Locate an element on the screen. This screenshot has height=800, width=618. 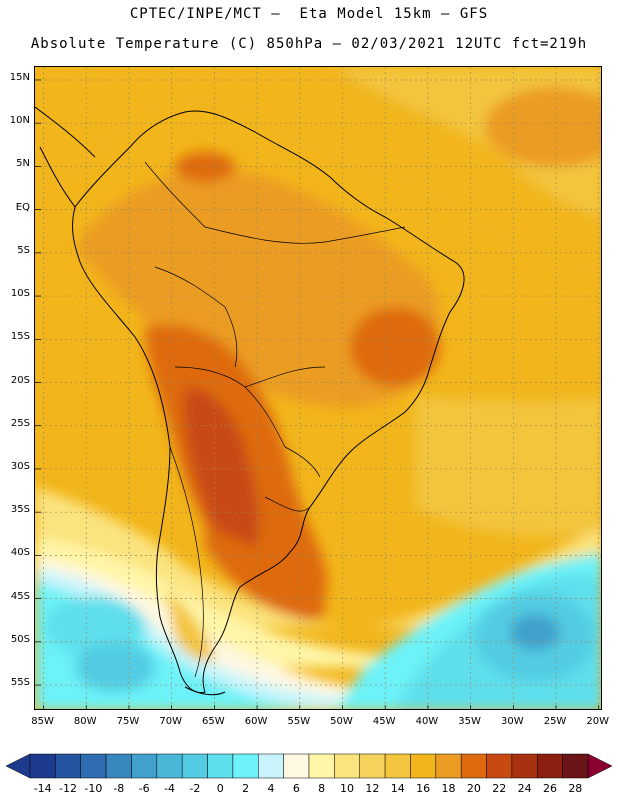
lat-label: 10S is located at coordinates (20, 294).